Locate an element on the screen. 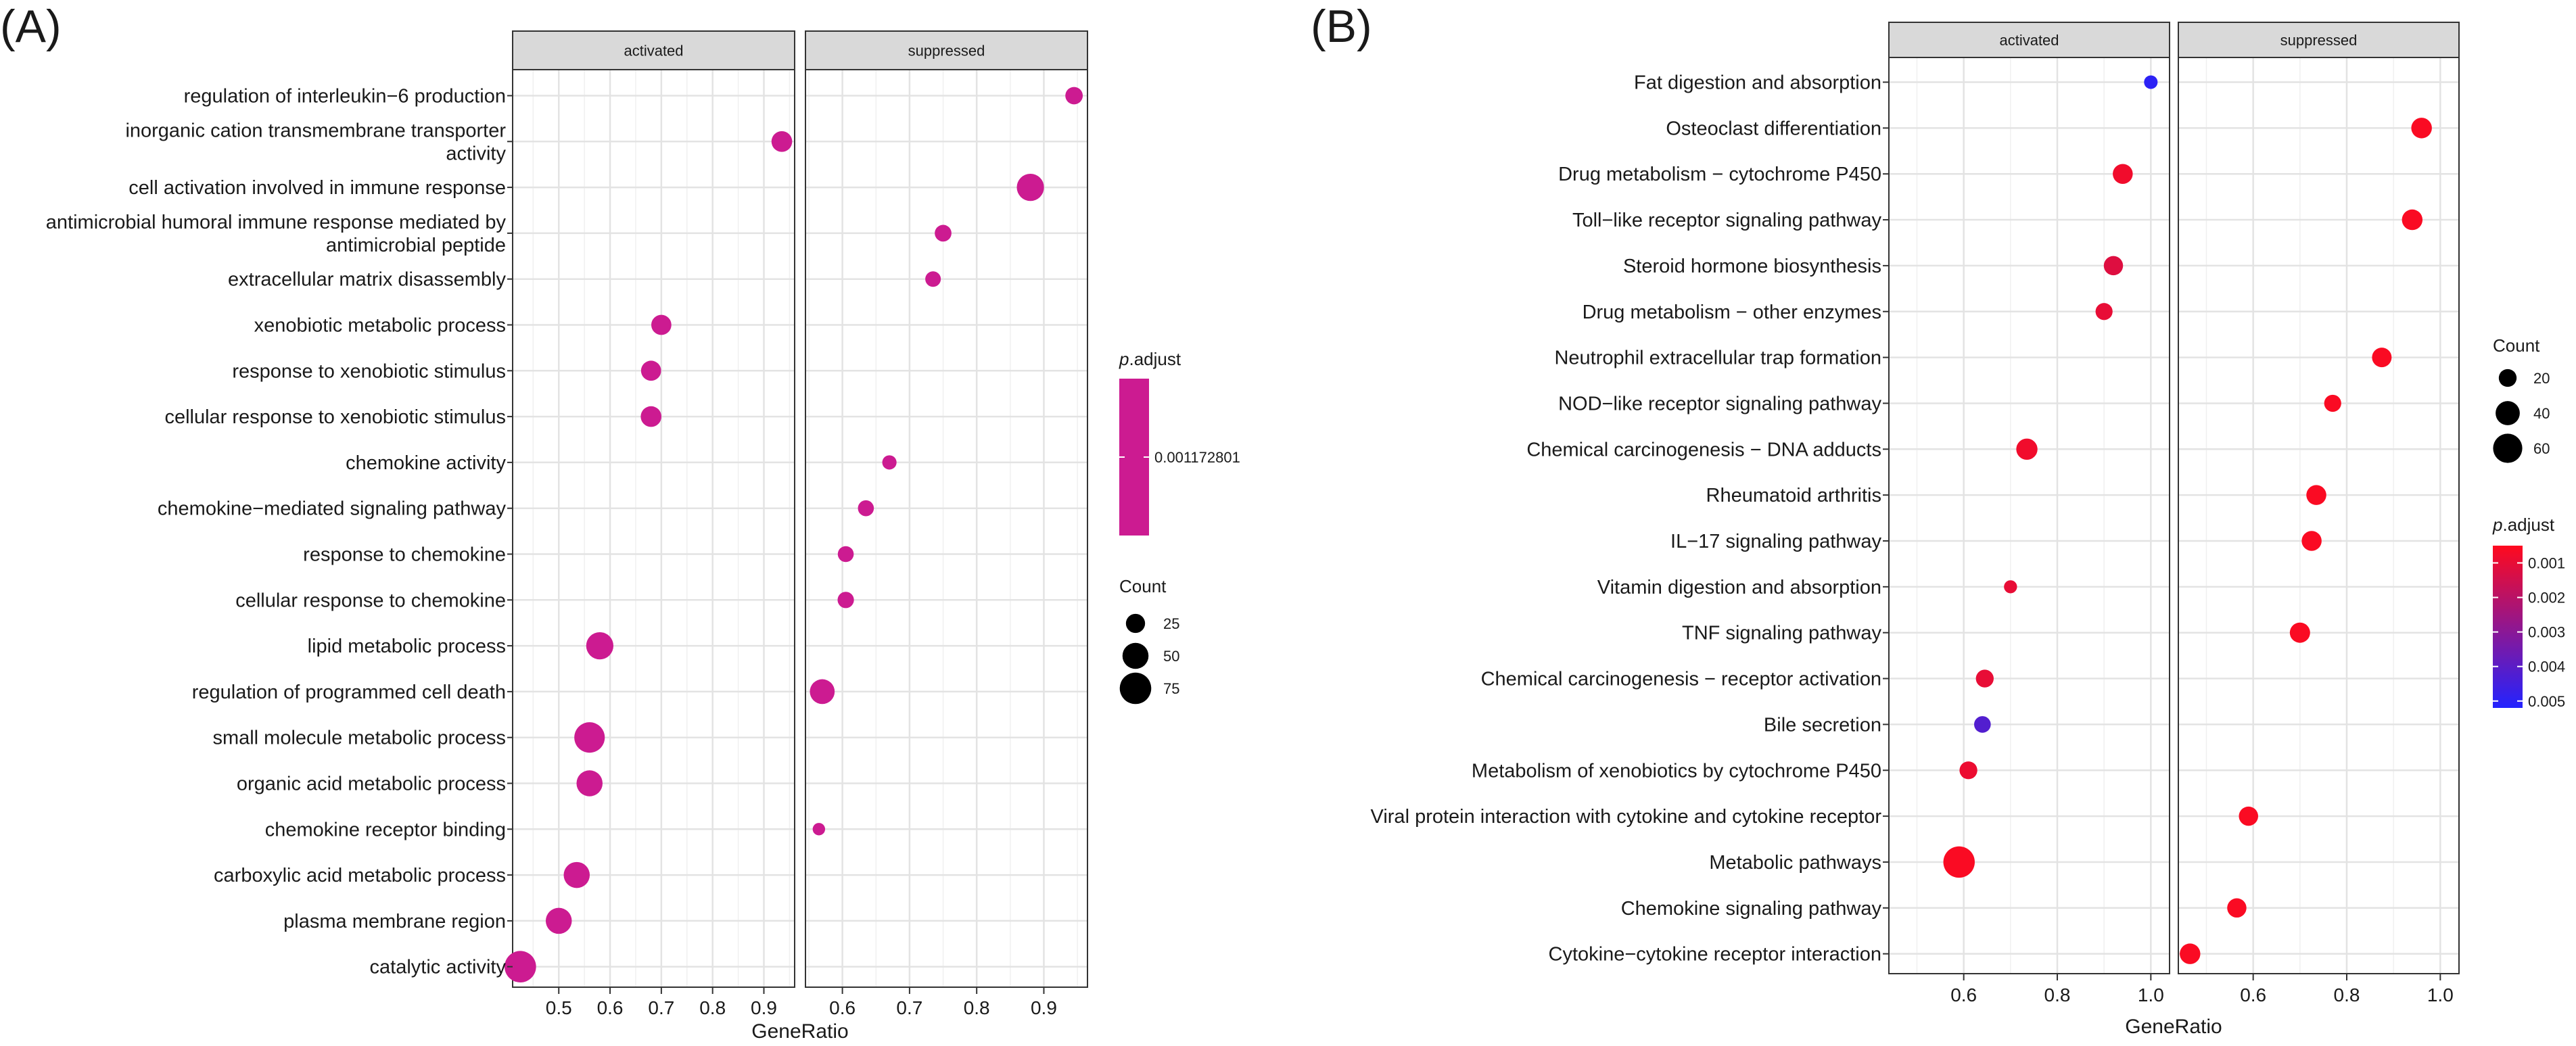 This screenshot has height=1046, width=2576. legend-count-label: 50 is located at coordinates (1171, 656).